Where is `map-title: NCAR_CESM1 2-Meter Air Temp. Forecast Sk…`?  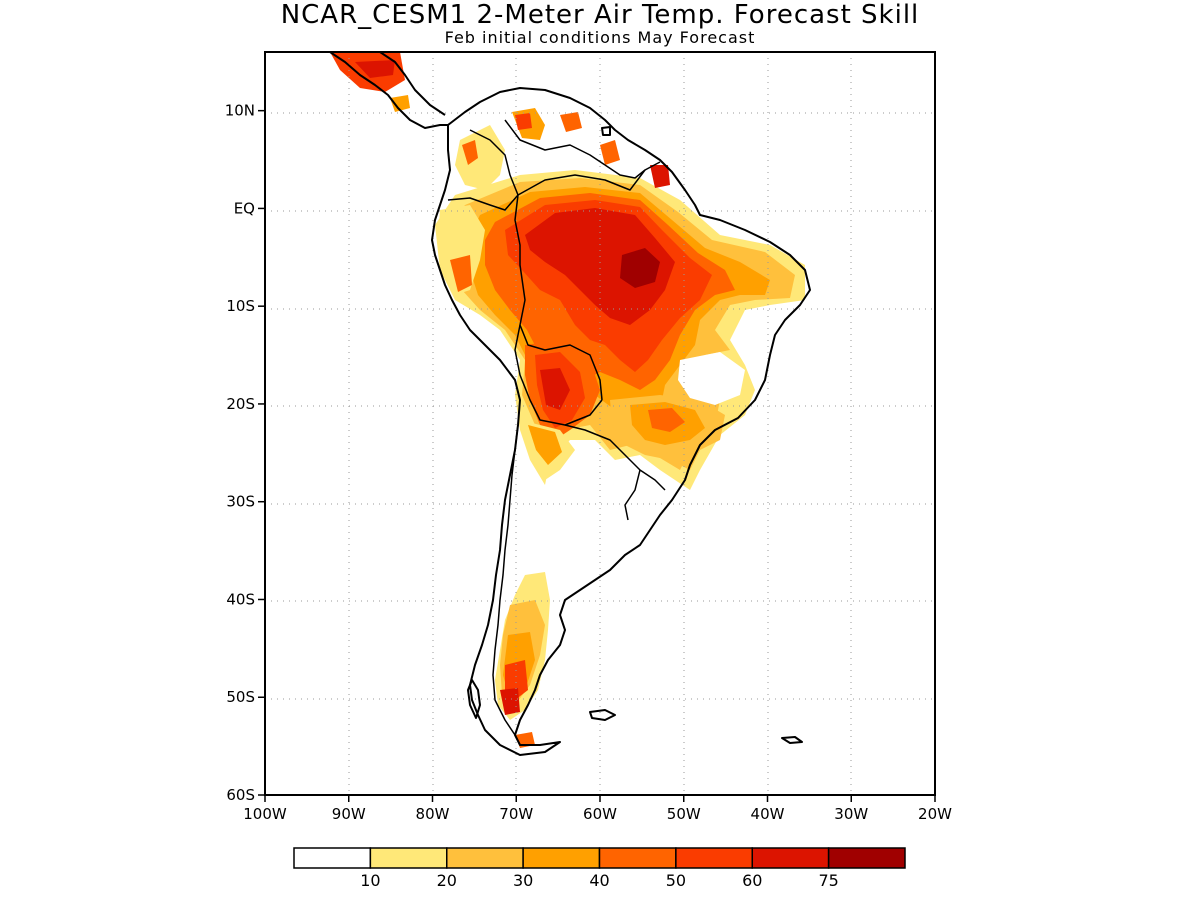
map-title: NCAR_CESM1 2-Meter Air Temp. Forecast Sk… is located at coordinates (600, 15).